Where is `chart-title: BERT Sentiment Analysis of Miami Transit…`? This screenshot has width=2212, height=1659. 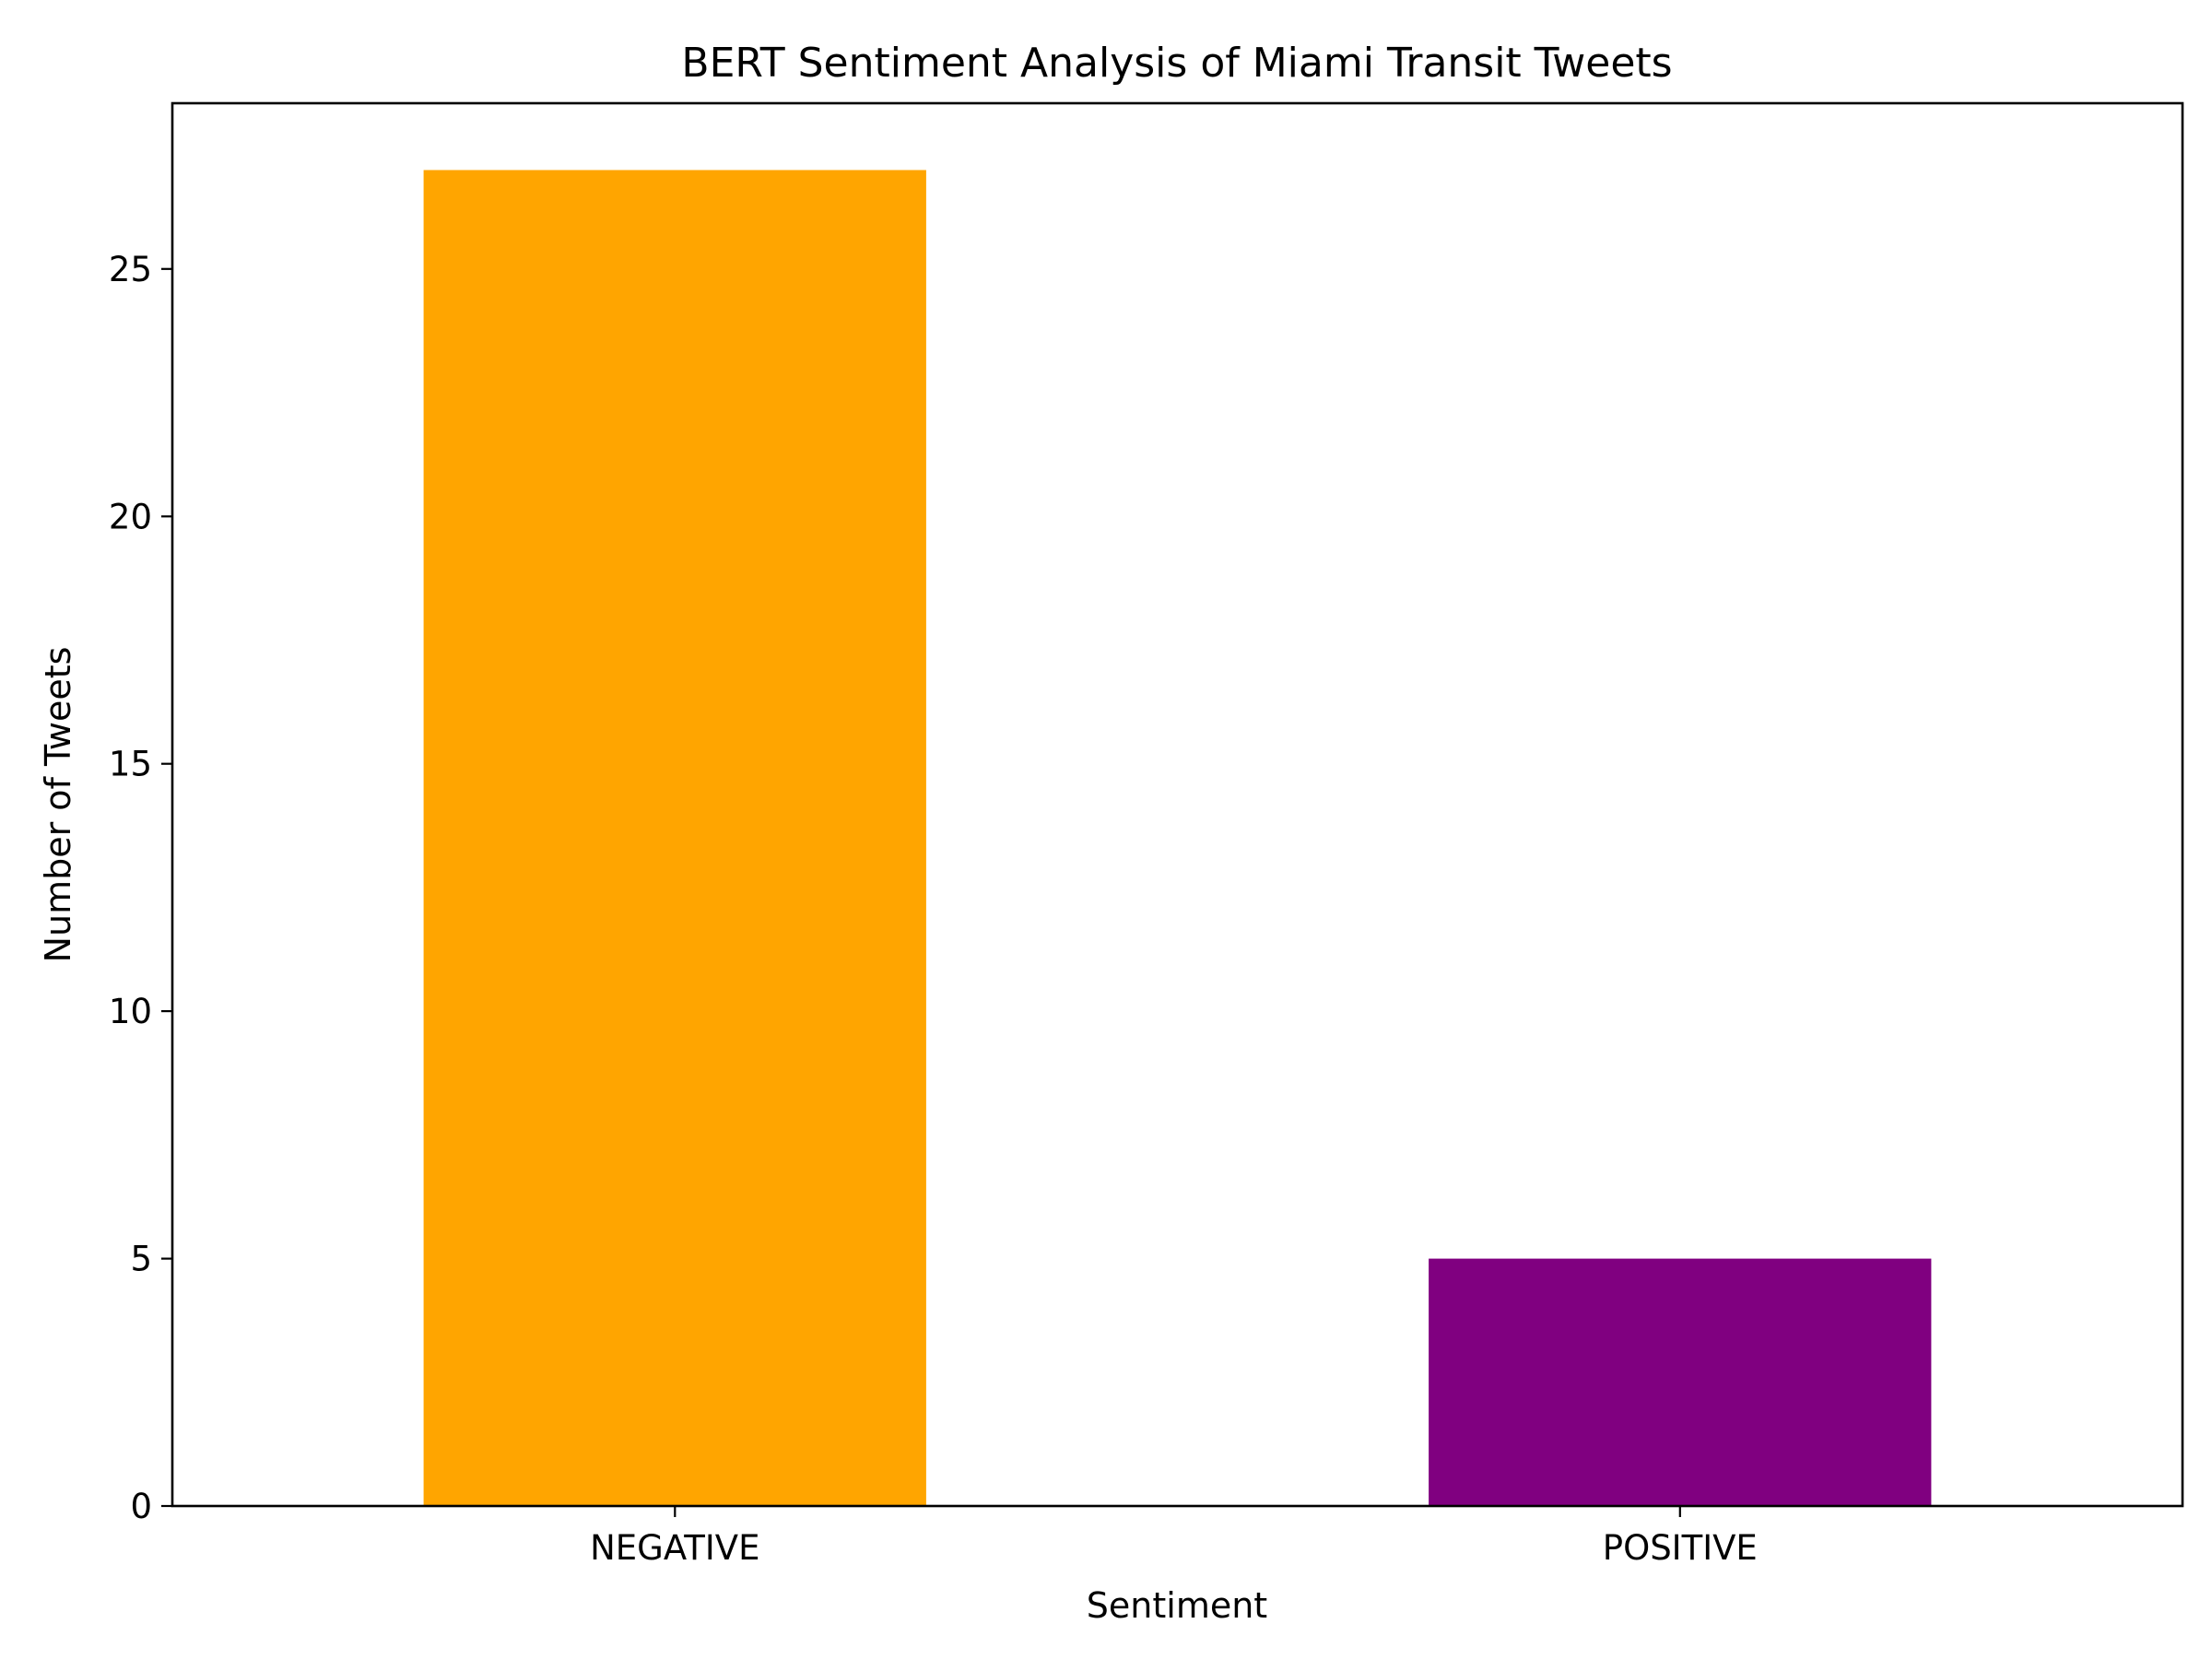
chart-title: BERT Sentiment Analysis of Miami Transit… is located at coordinates (1176, 63).